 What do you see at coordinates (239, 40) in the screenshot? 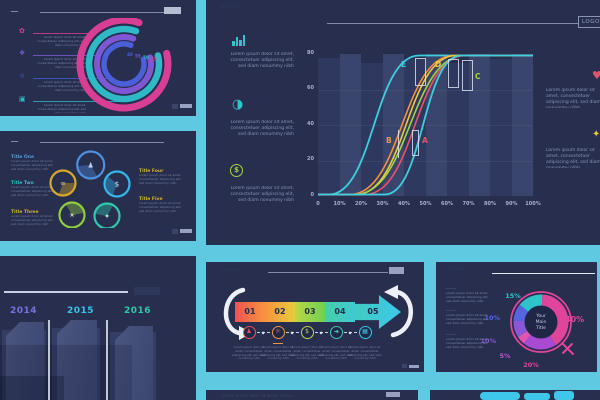
I see `bar-chart-icon` at bounding box center [239, 40].